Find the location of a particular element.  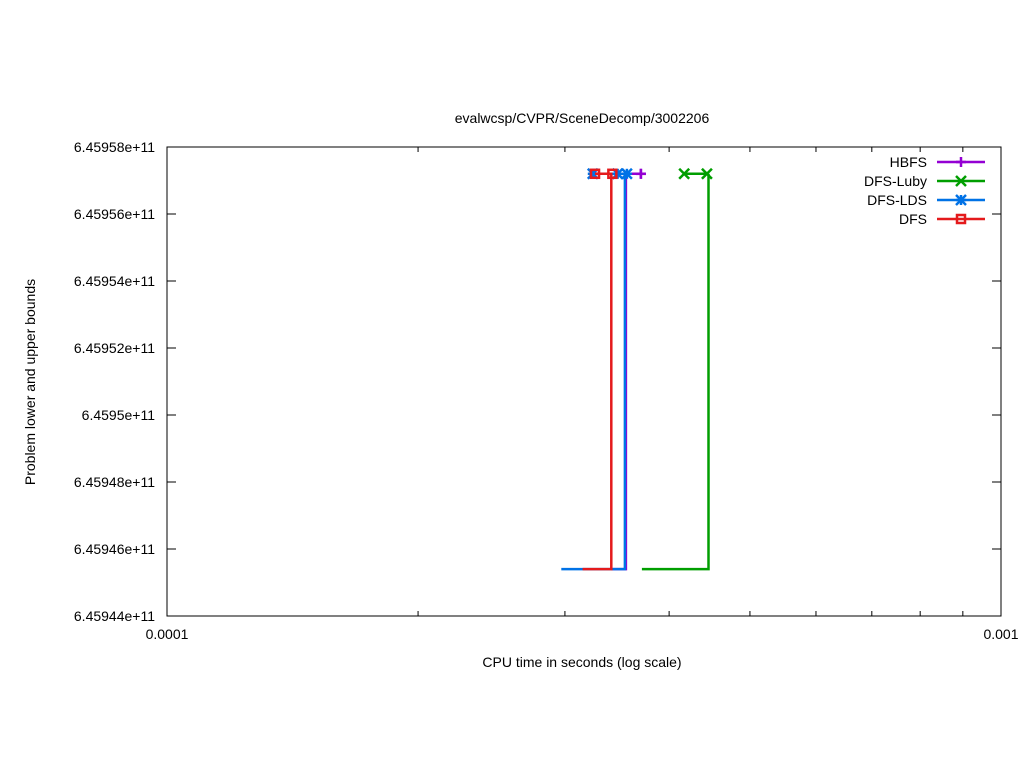

x-tick-label: 0.0001 is located at coordinates (167, 634).